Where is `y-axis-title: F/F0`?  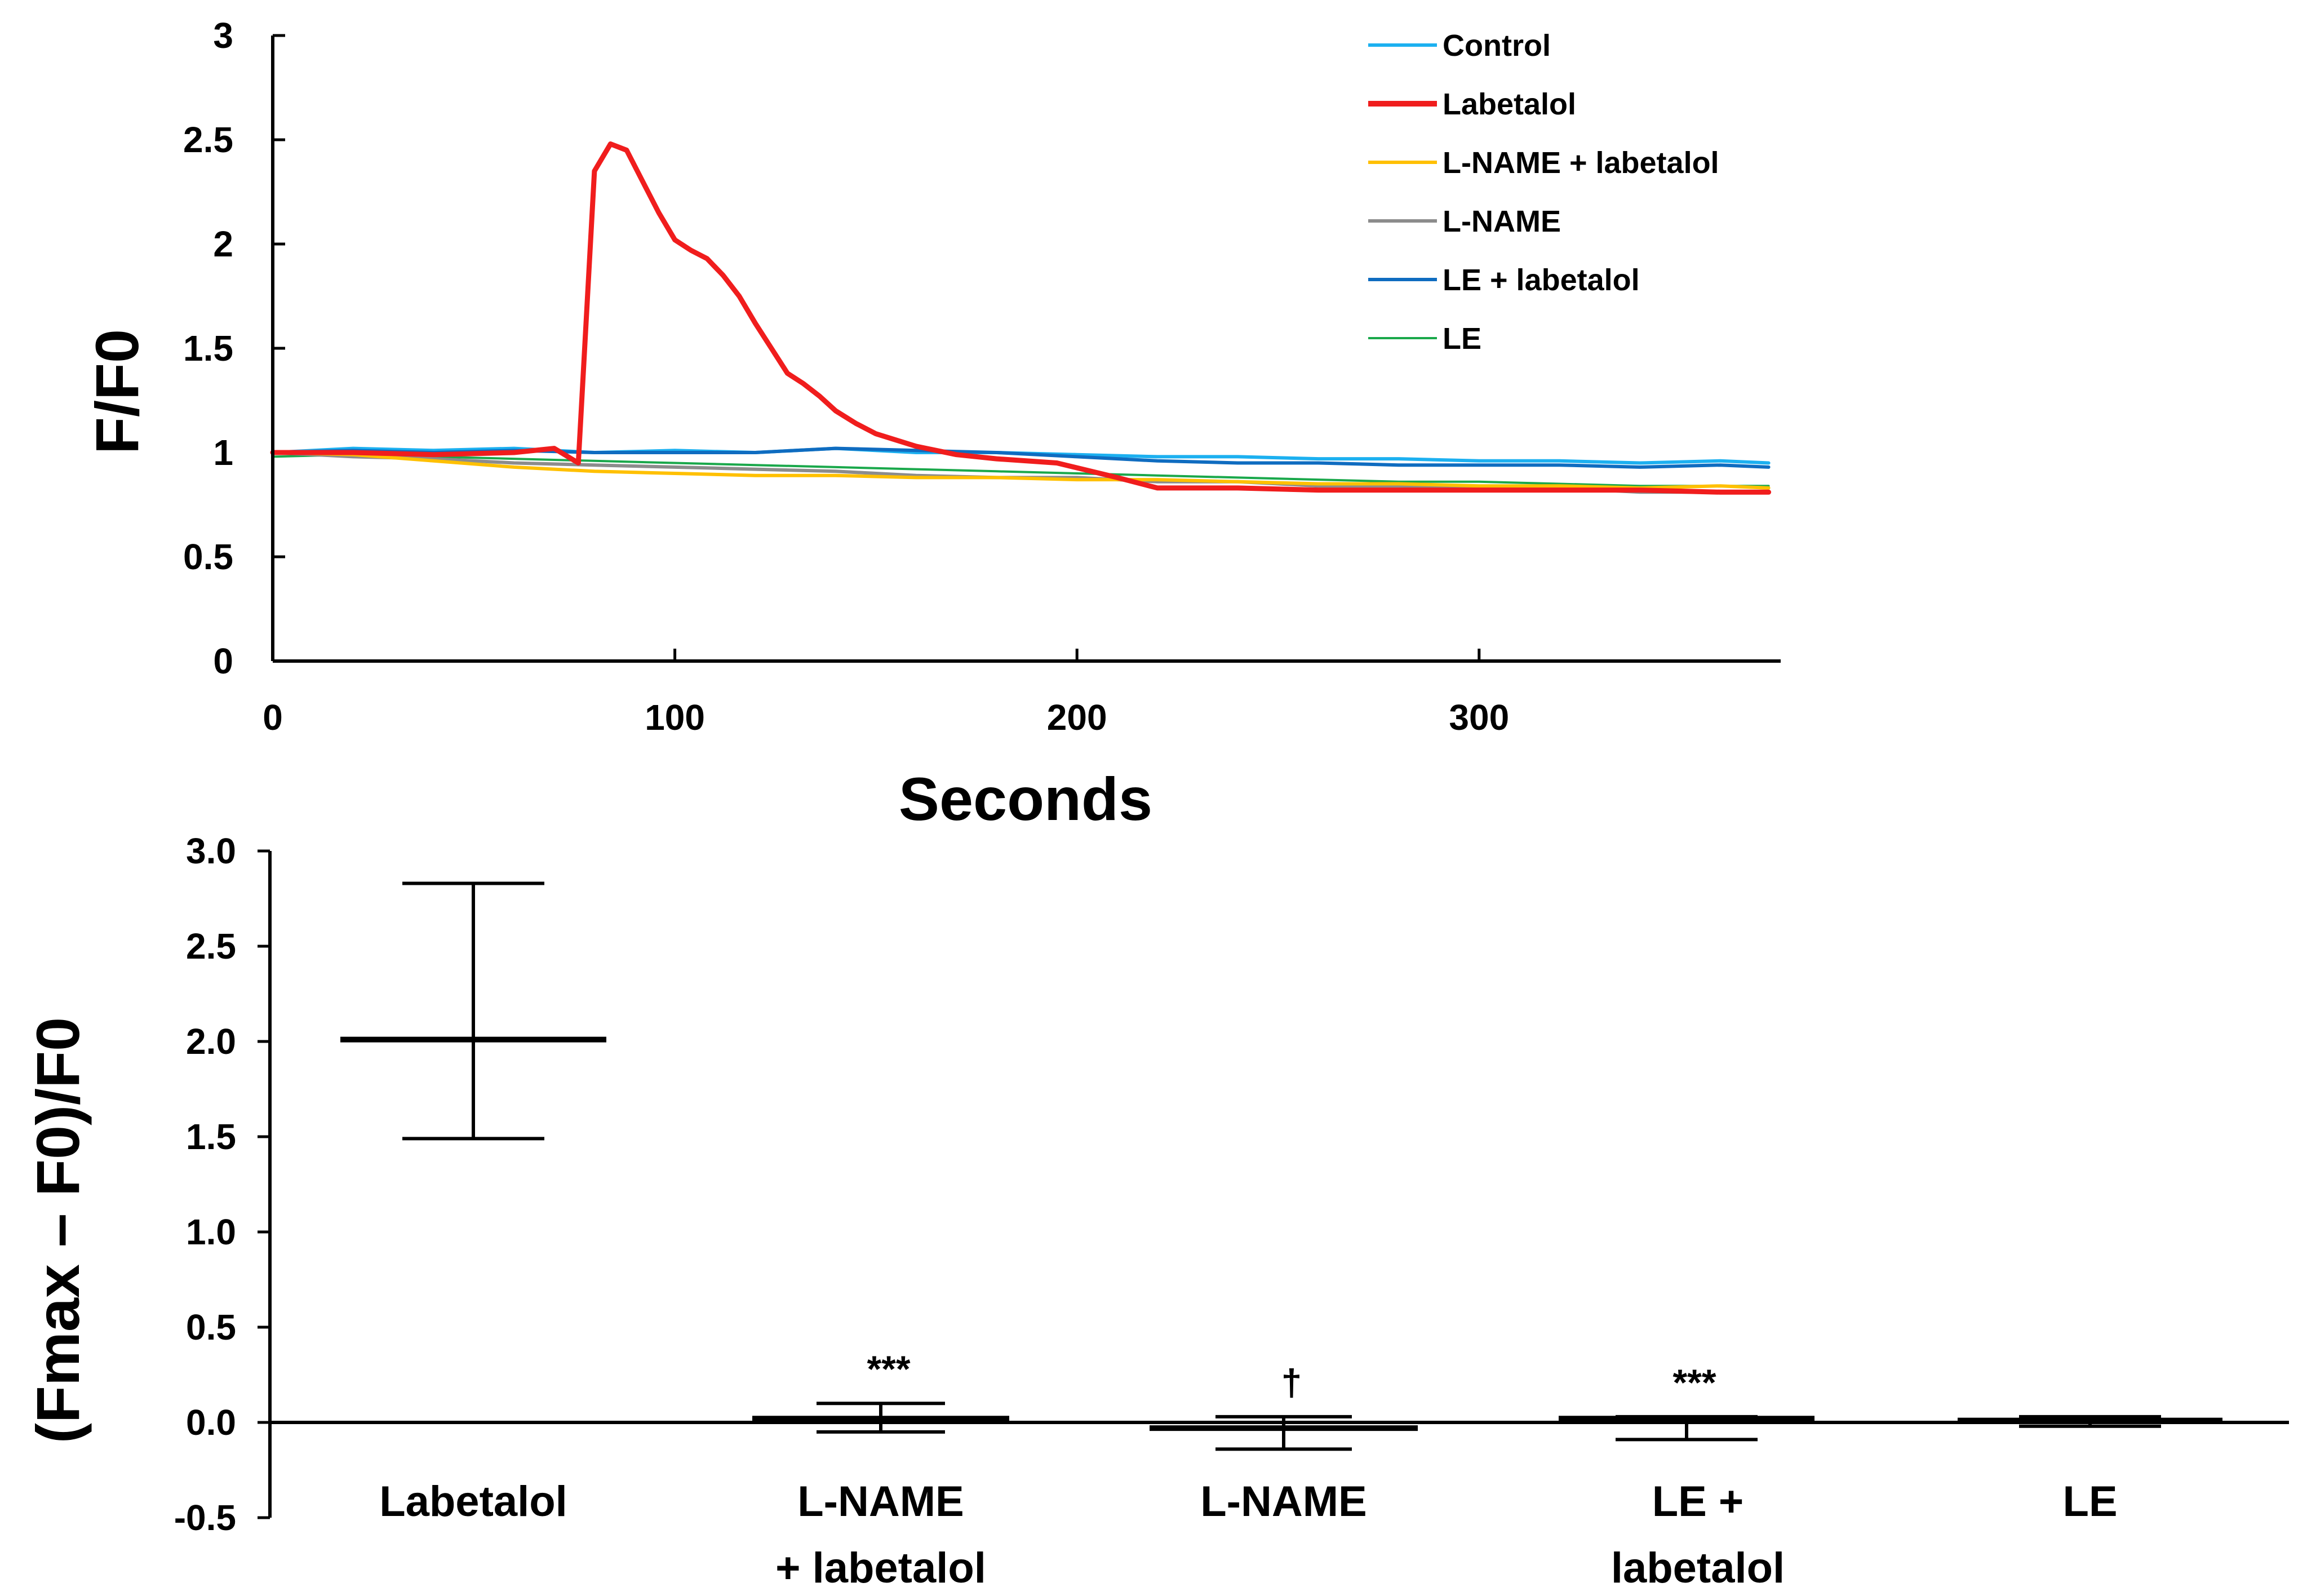 y-axis-title: F/F0 is located at coordinates (117, 391).